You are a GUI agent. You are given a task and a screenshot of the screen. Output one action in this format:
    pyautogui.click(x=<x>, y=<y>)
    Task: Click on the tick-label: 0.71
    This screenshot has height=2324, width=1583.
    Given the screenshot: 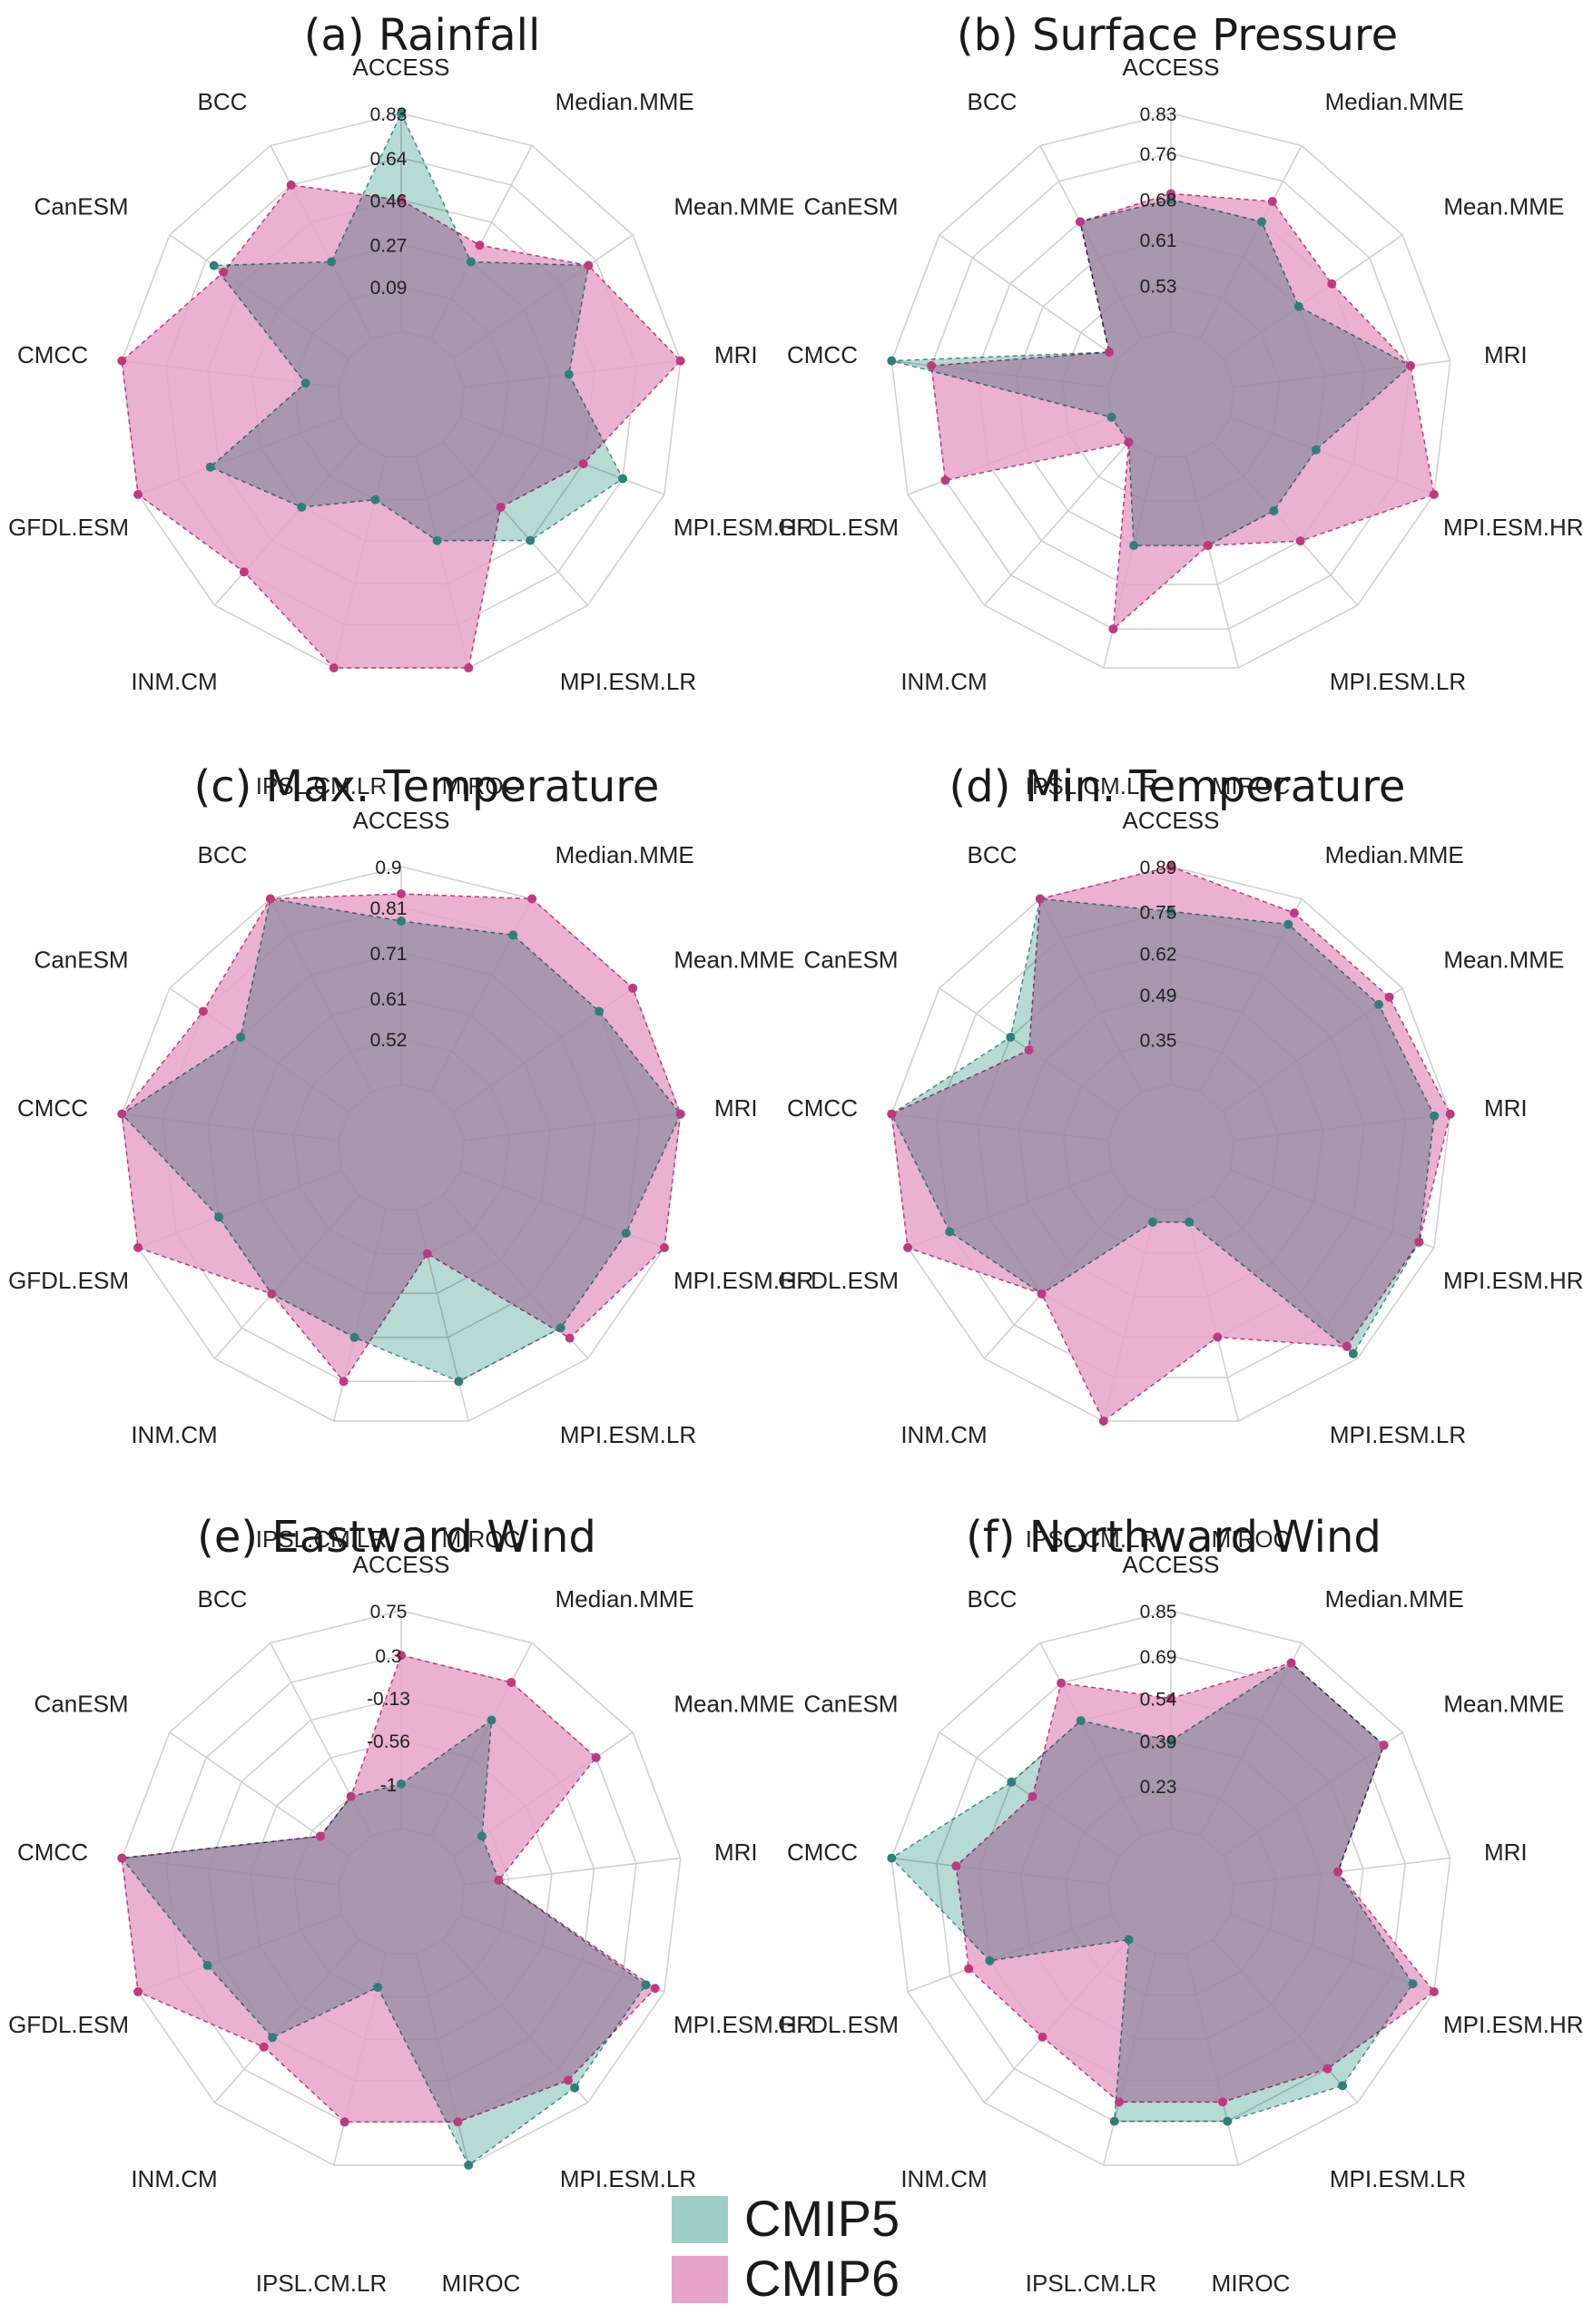 What is the action you would take?
    pyautogui.click(x=389, y=954)
    